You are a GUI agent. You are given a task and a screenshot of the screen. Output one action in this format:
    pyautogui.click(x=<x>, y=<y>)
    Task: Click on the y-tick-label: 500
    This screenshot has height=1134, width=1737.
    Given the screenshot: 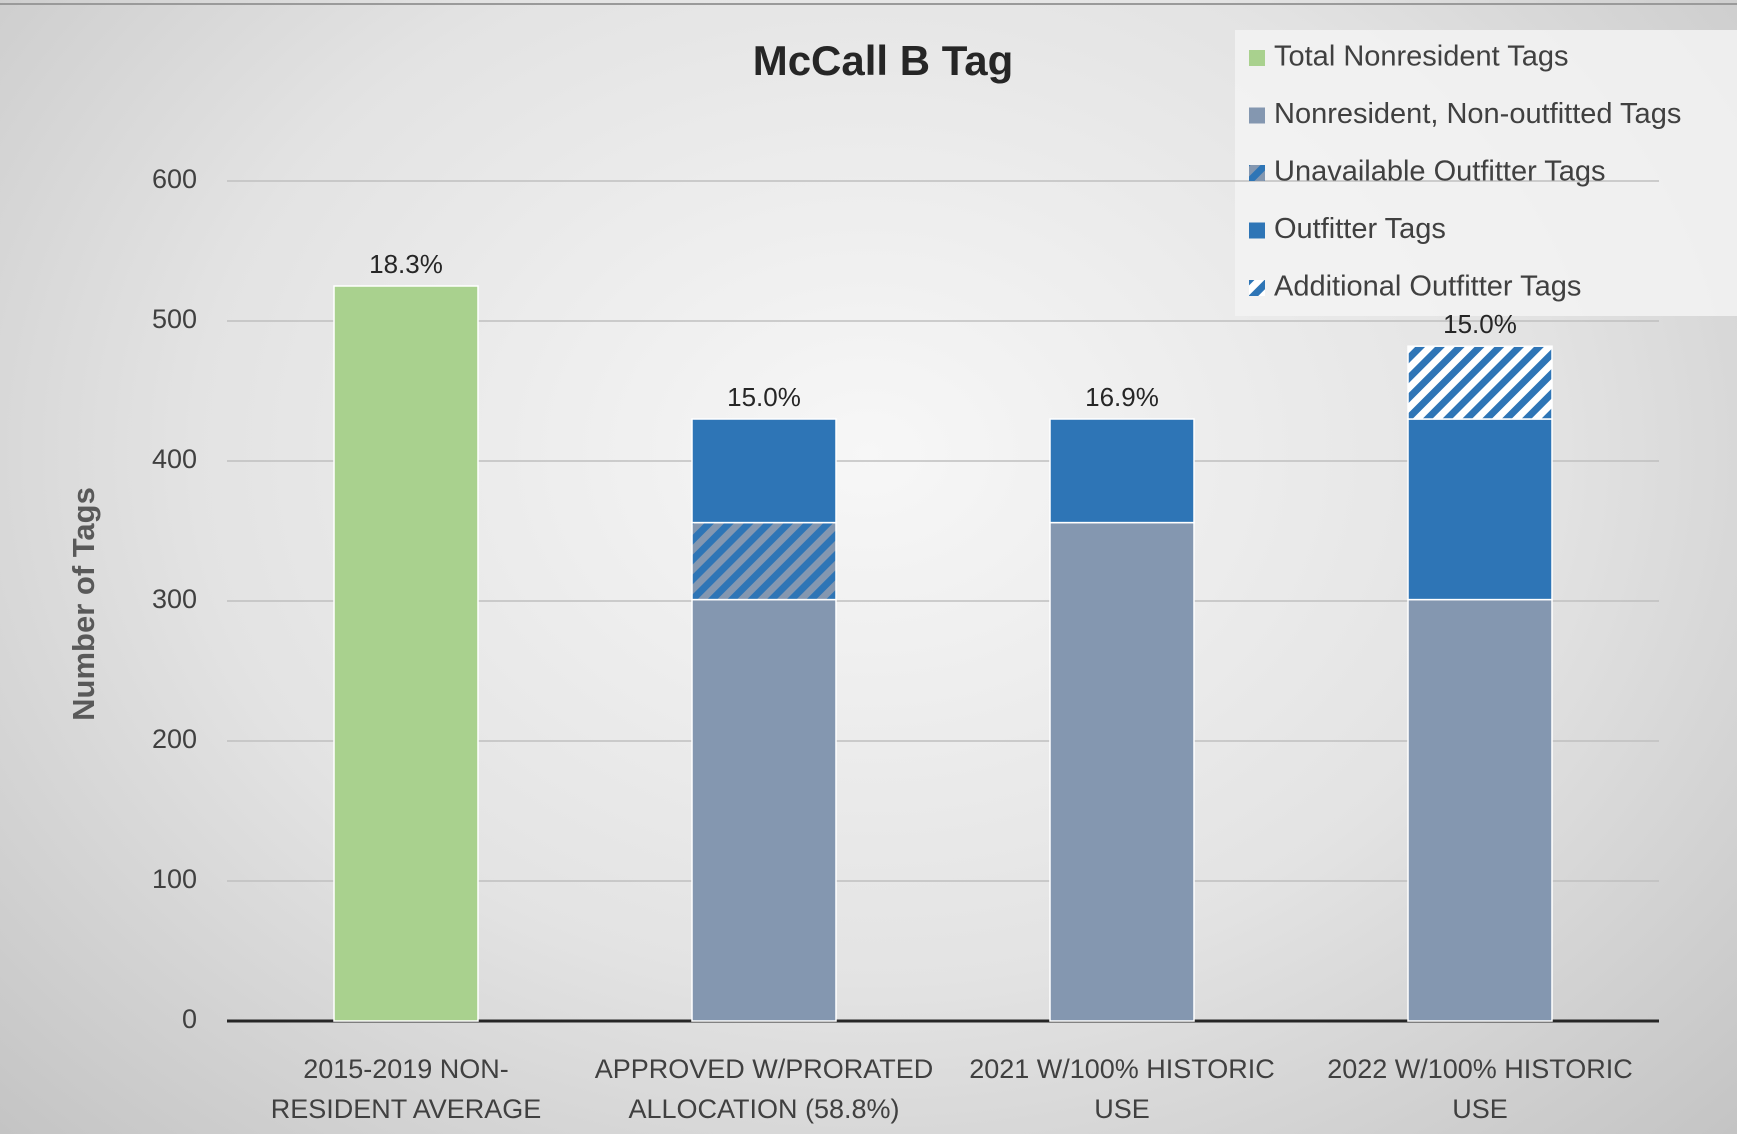 What is the action you would take?
    pyautogui.click(x=174, y=319)
    